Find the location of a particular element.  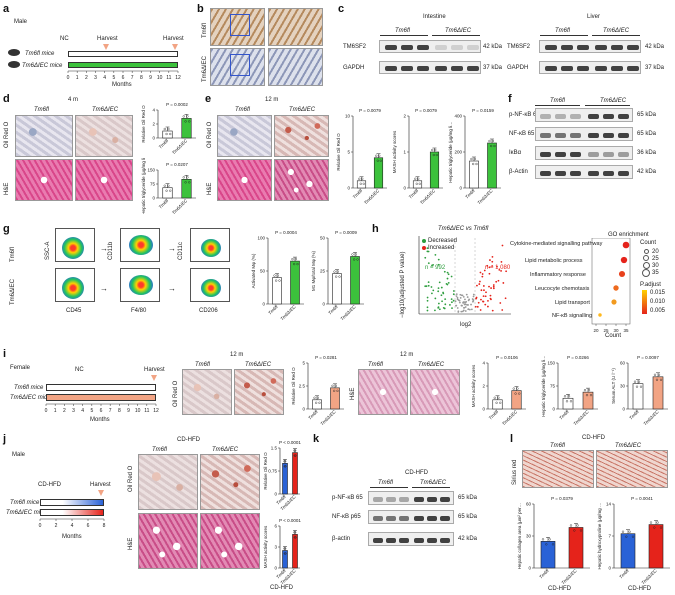

volcano-xlabel: log2 is located at coordinates (466, 325).